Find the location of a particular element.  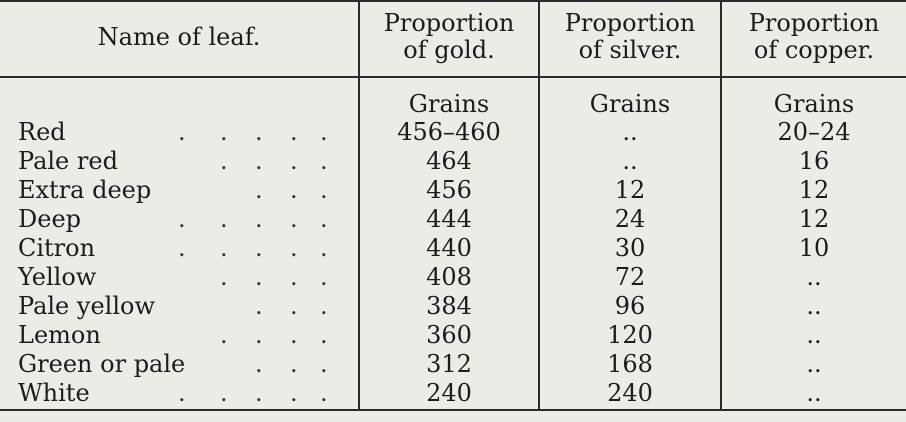

leaf-name: Deep is located at coordinates (50, 219).